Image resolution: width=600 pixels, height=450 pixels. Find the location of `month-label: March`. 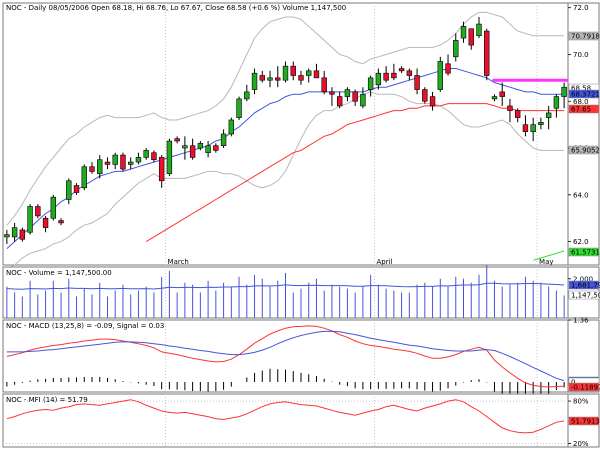

month-label: March is located at coordinates (178, 262).